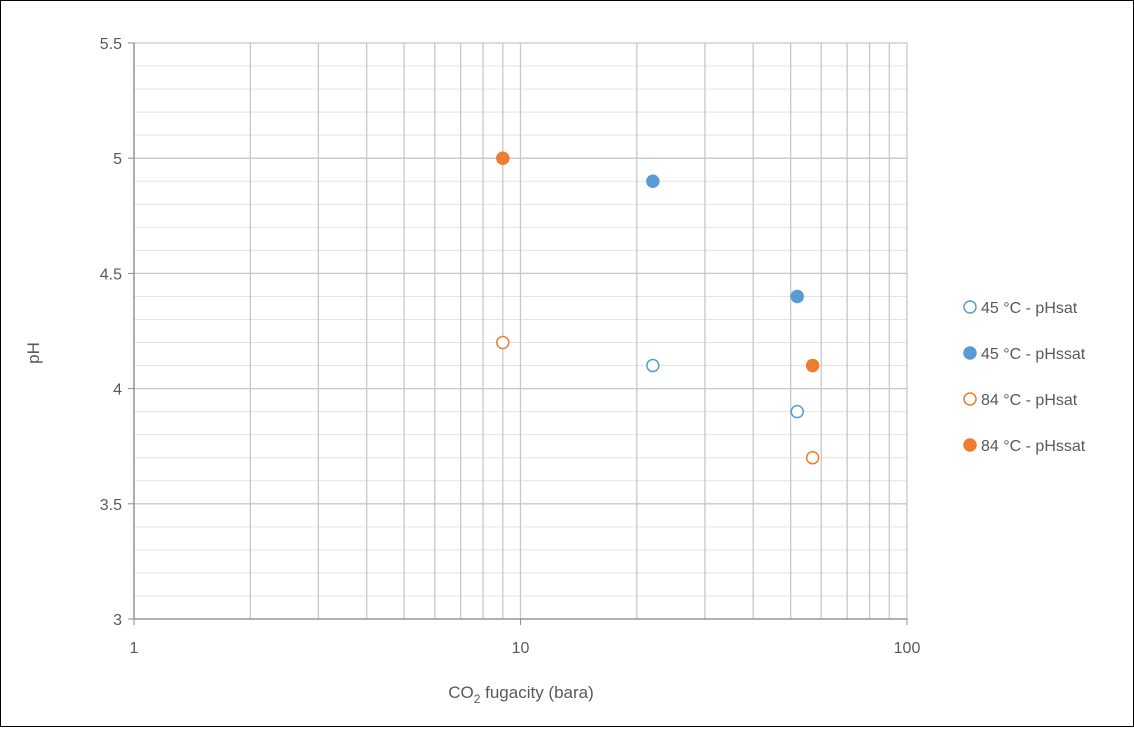 This screenshot has height=731, width=1134. I want to click on legend-entry: 45 °C - pHssat, so click(1024, 354).